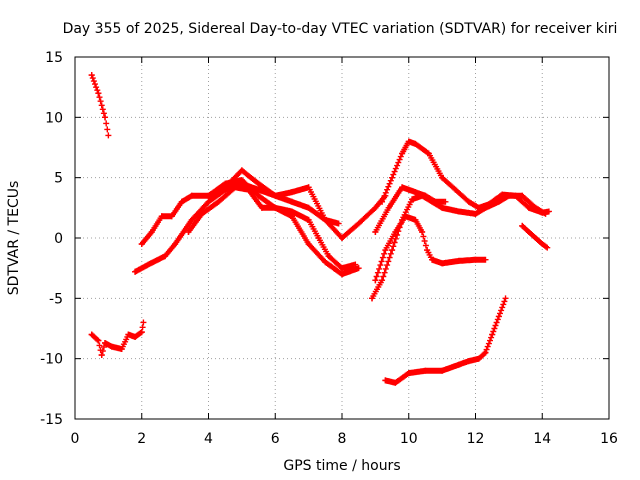 The height and width of the screenshot is (480, 640). I want to click on series-s8, so click(459, 247).